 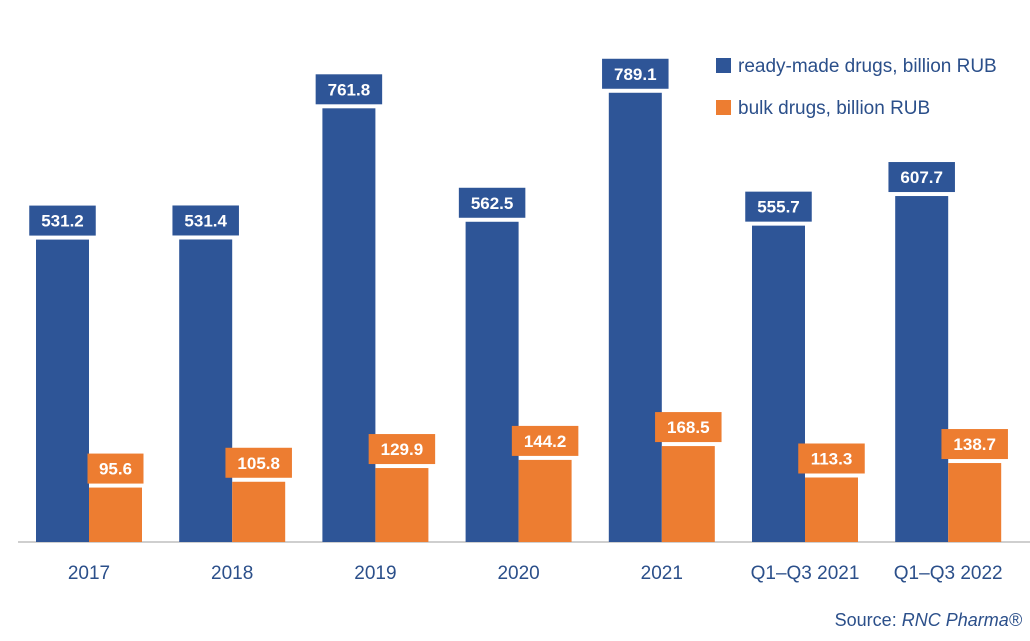 What do you see at coordinates (961, 620) in the screenshot?
I see `source-brand: RNC Pharma®` at bounding box center [961, 620].